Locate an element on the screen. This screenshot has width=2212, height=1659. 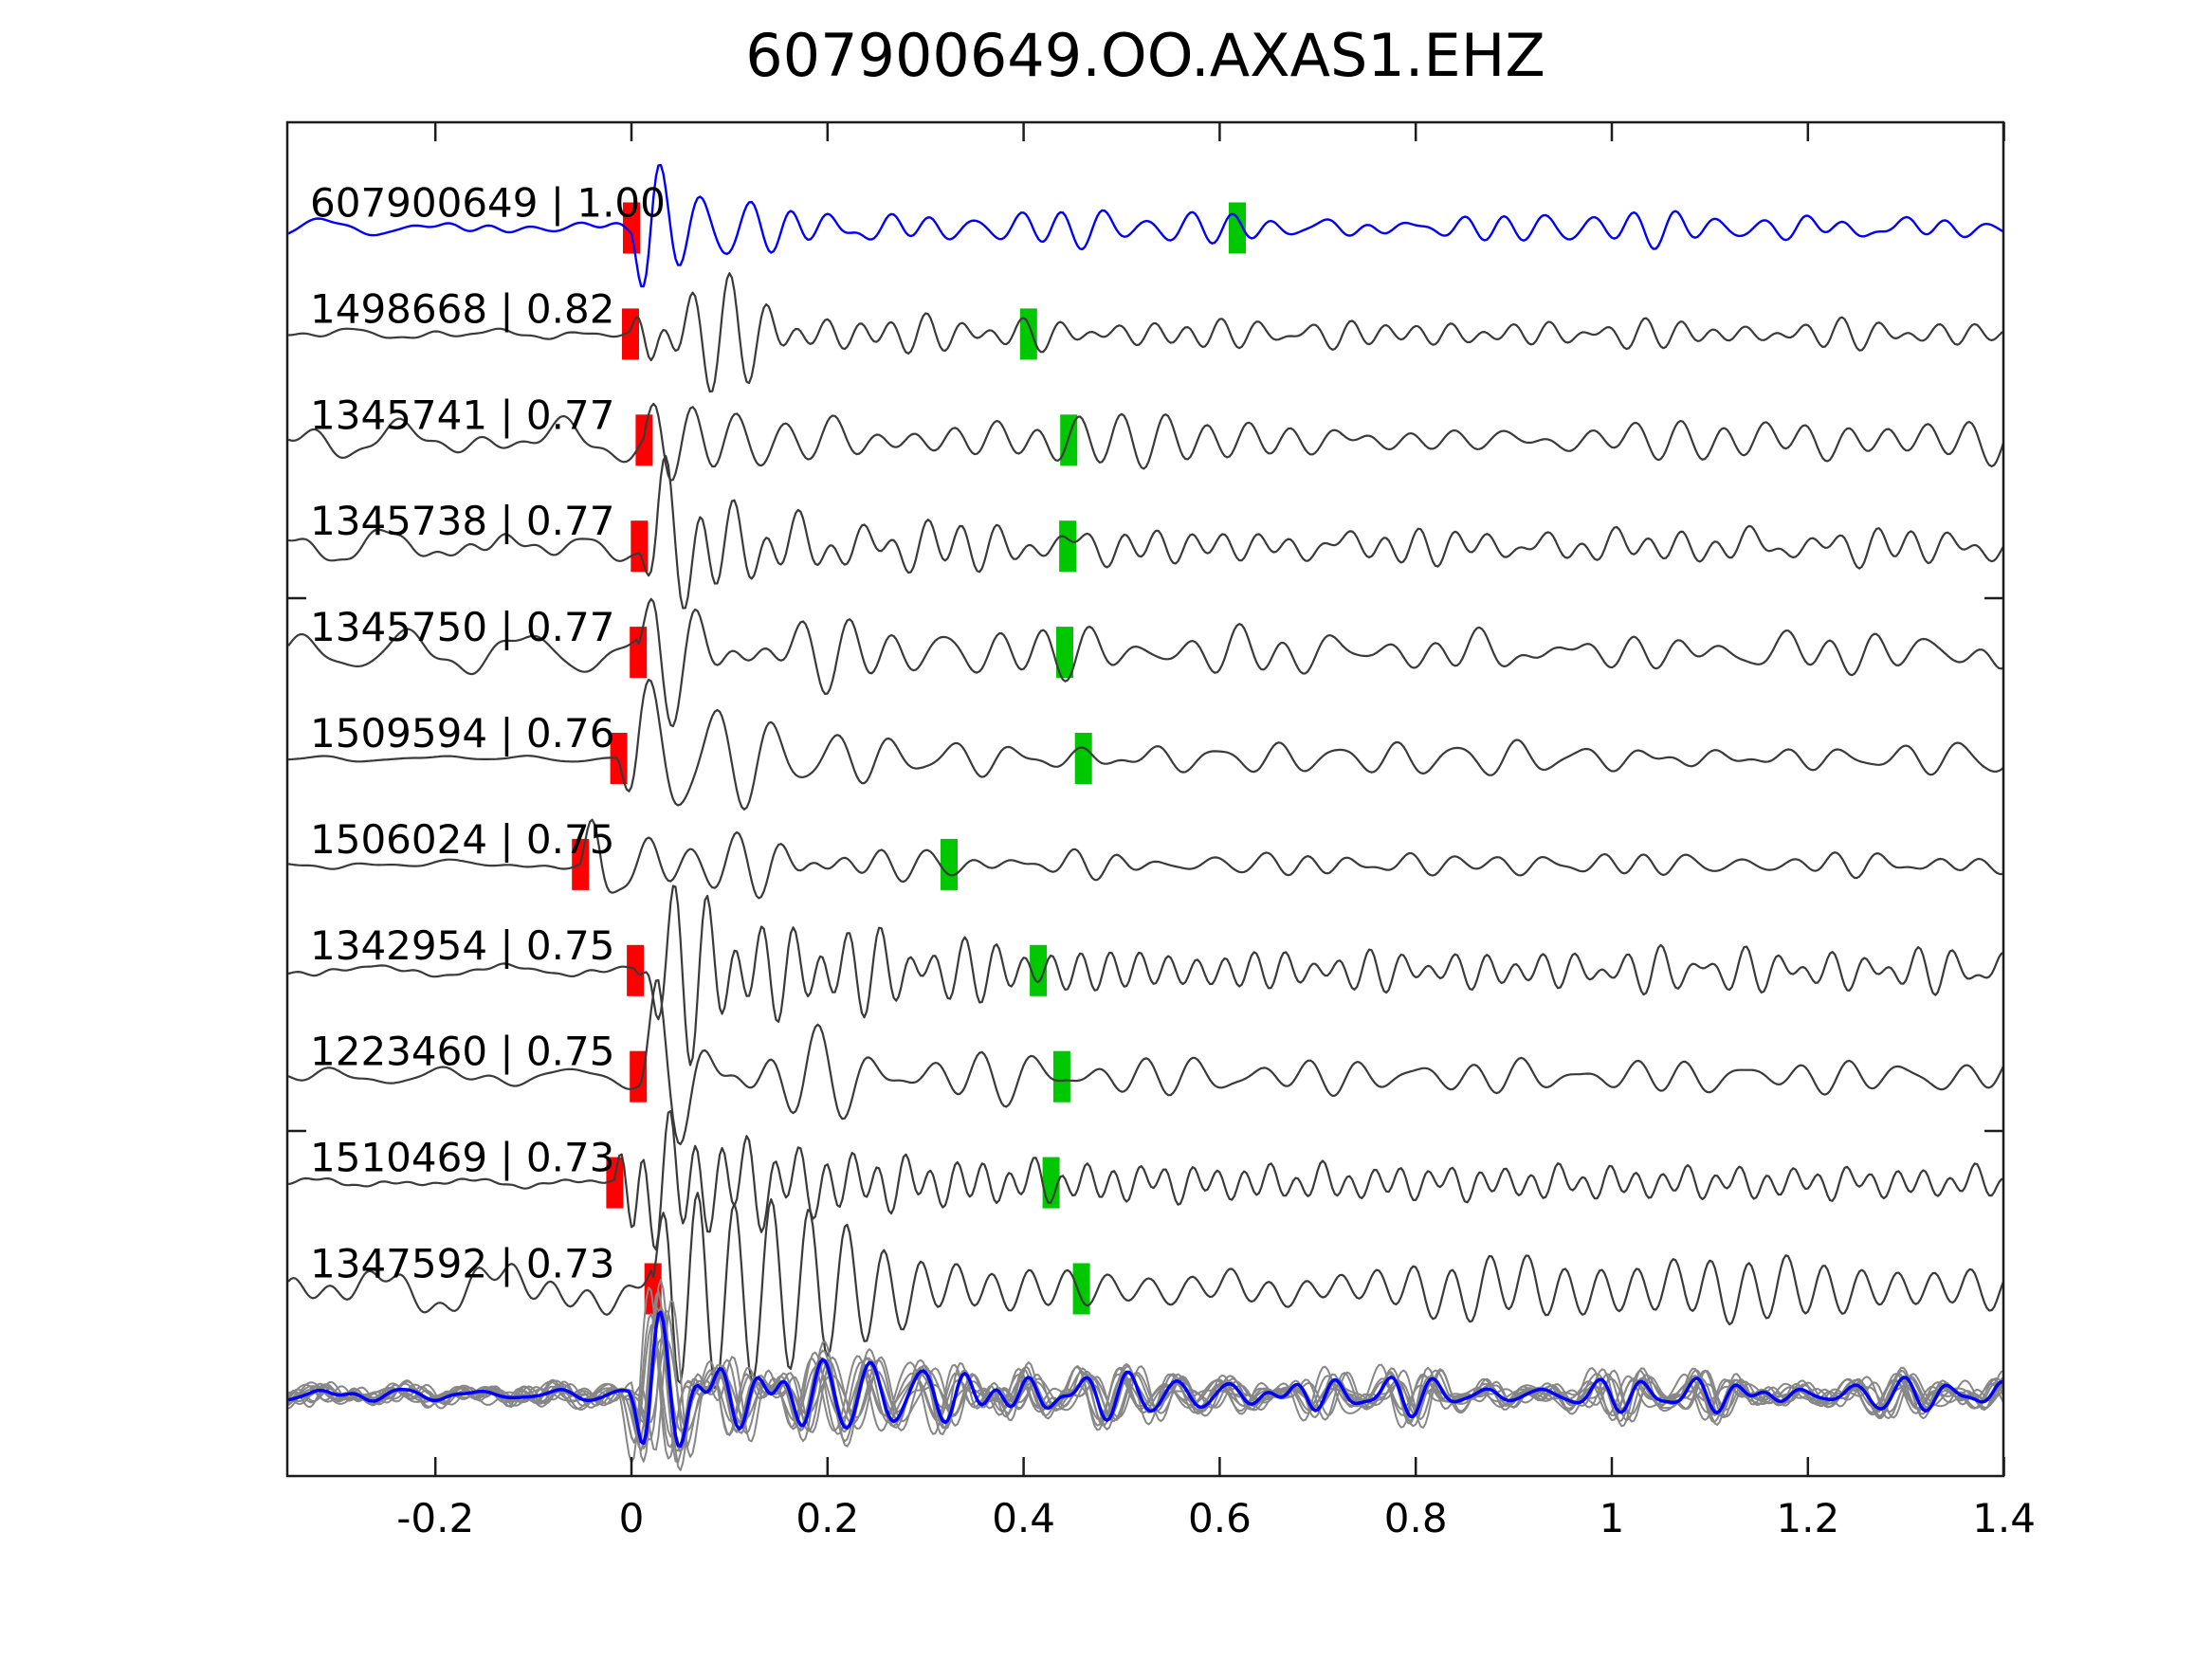
x-tick-label: -0.2 is located at coordinates (435, 1518).